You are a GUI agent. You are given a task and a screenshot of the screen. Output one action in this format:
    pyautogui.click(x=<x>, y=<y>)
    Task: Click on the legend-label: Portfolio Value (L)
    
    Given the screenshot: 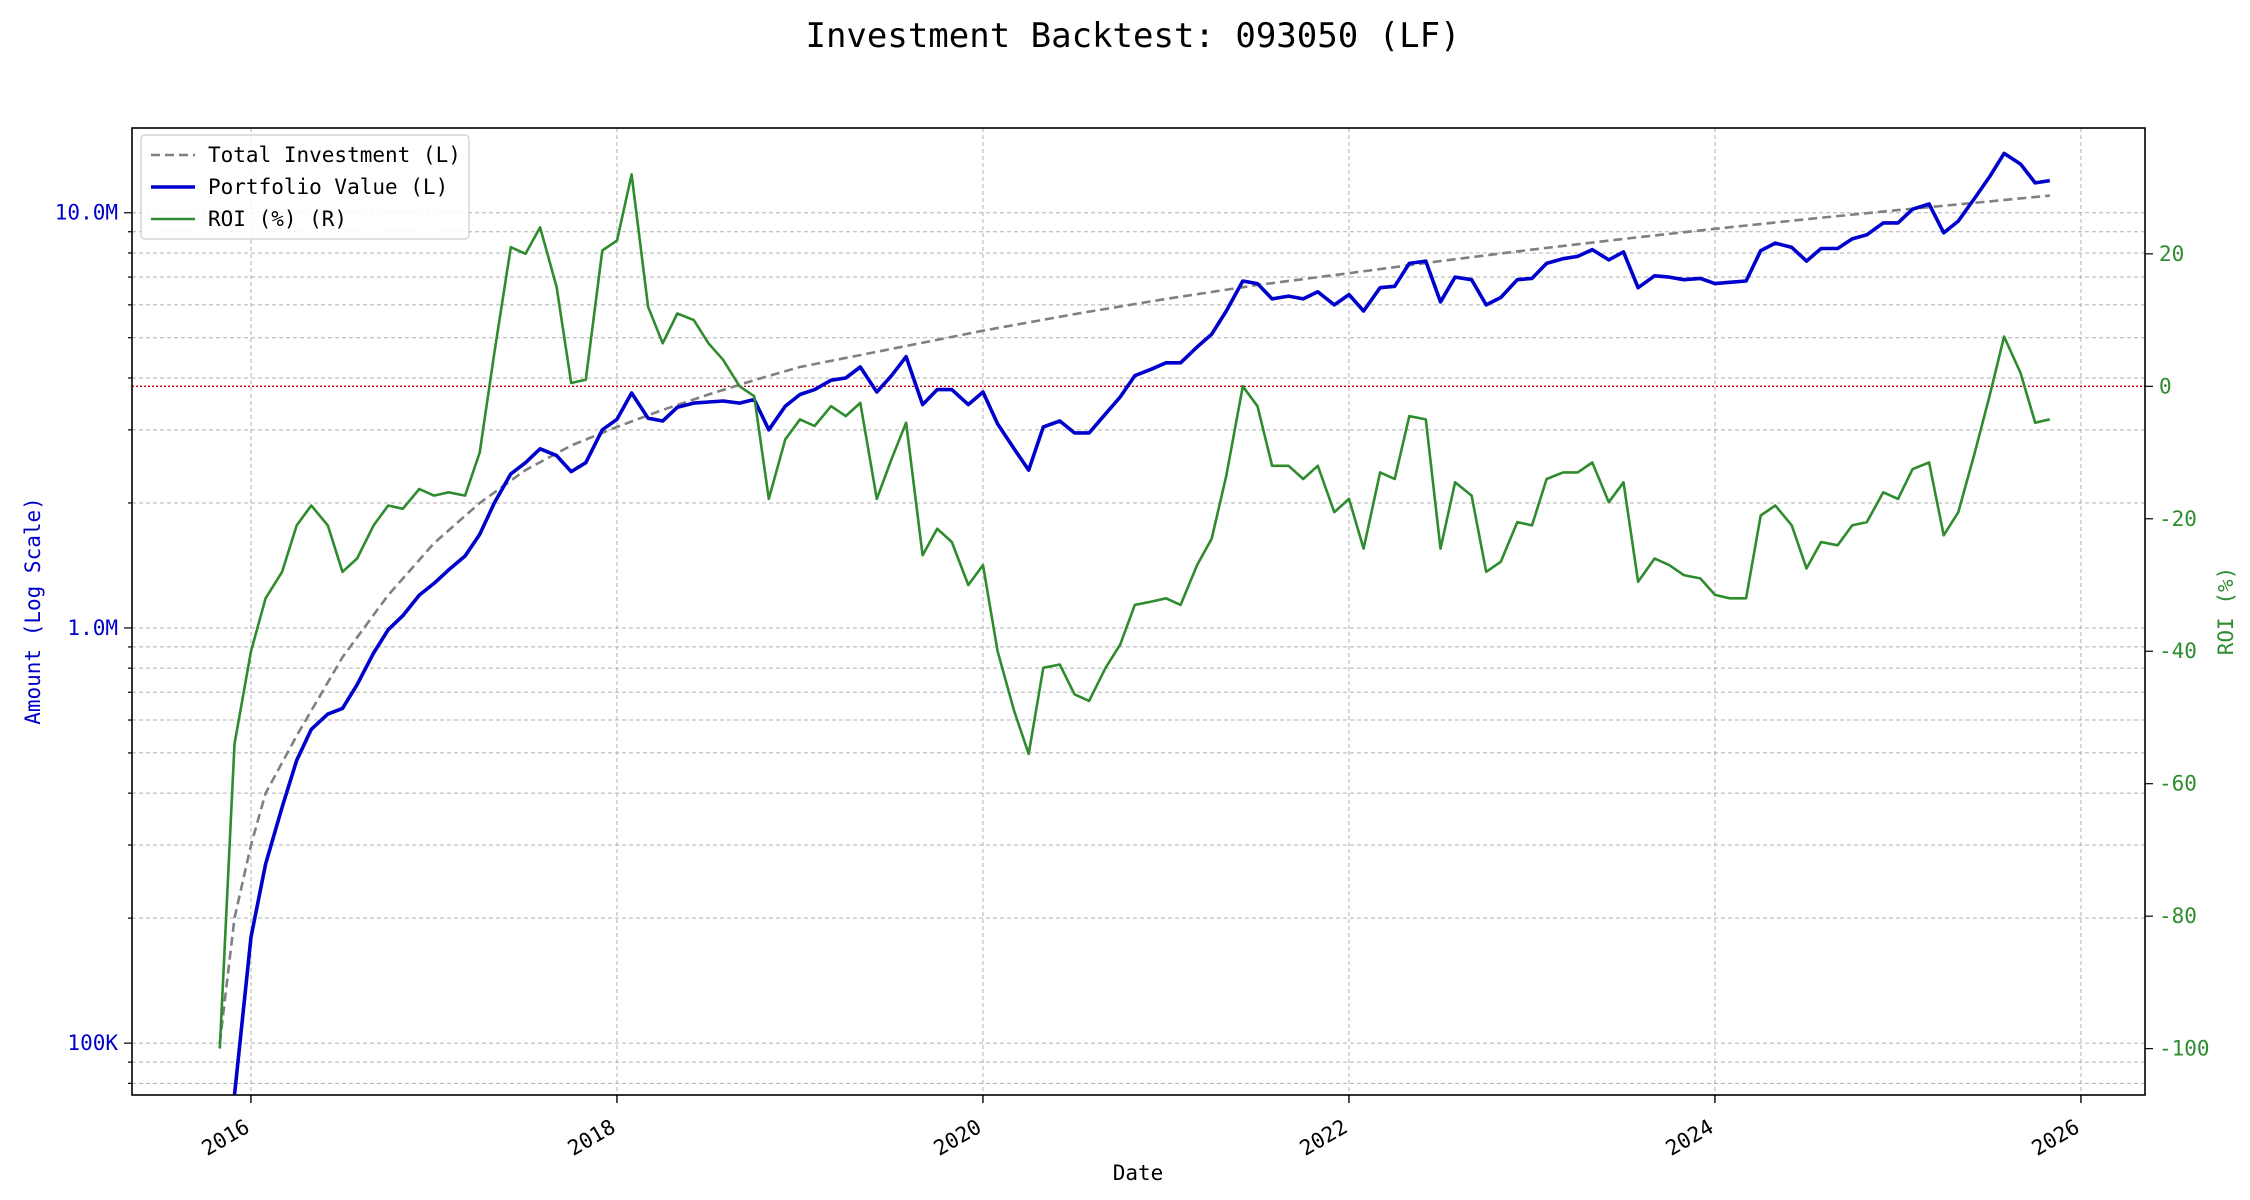 What is the action you would take?
    pyautogui.click(x=328, y=187)
    